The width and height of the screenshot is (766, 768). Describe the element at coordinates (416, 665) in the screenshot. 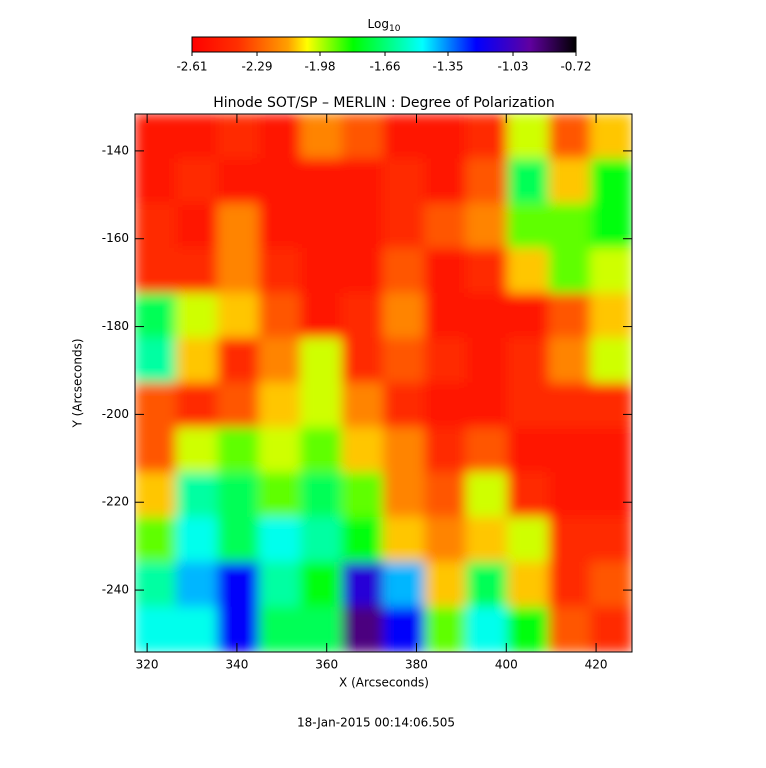

I see `x-tick-label: 380` at that location.